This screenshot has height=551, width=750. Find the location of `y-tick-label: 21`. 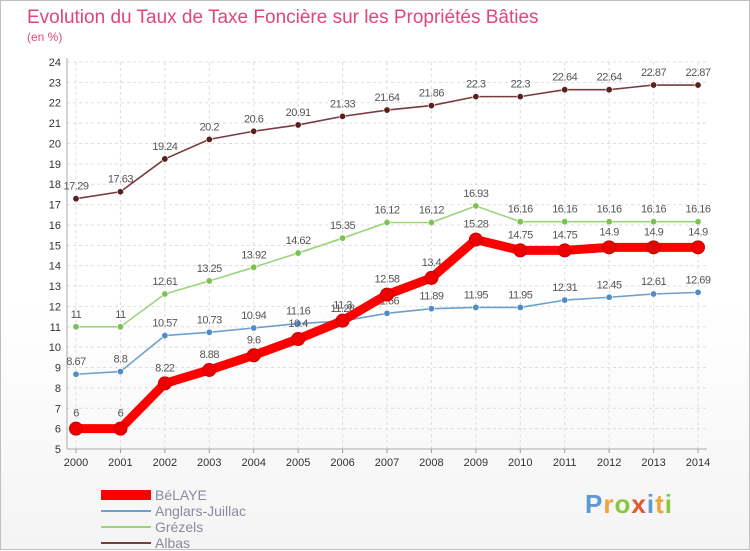

y-tick-label: 21 is located at coordinates (55, 124).